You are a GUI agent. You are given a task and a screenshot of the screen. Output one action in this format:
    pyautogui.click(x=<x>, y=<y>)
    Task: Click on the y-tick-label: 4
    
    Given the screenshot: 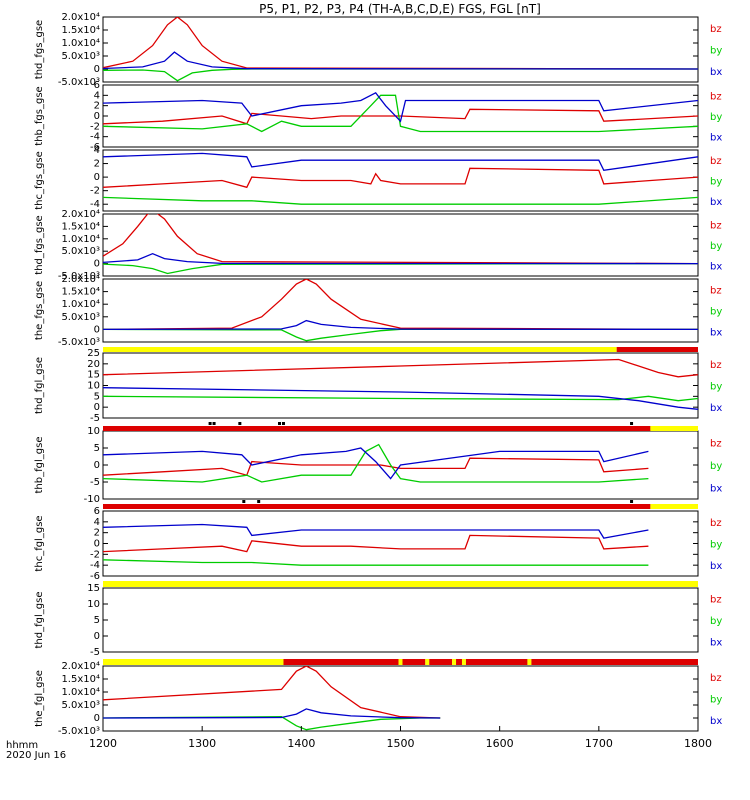 What is the action you would take?
    pyautogui.click(x=97, y=522)
    